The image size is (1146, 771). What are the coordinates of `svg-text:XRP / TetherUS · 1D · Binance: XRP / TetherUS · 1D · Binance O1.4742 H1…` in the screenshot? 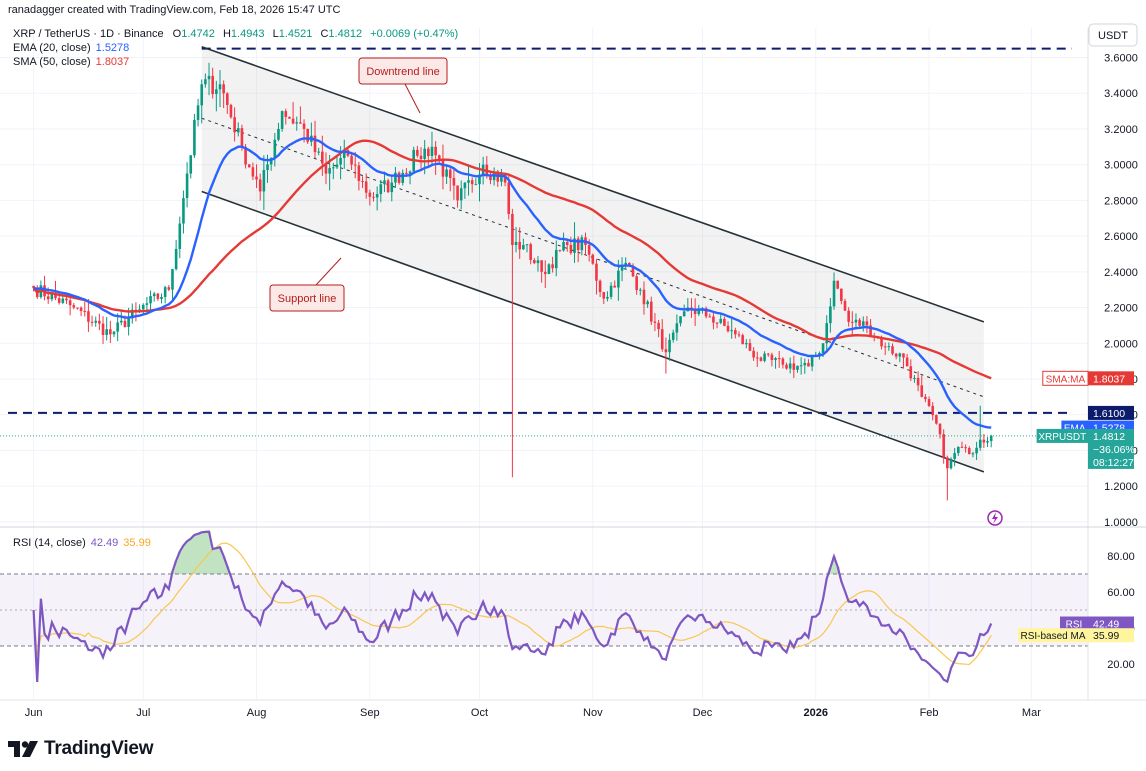 It's located at (235, 34).